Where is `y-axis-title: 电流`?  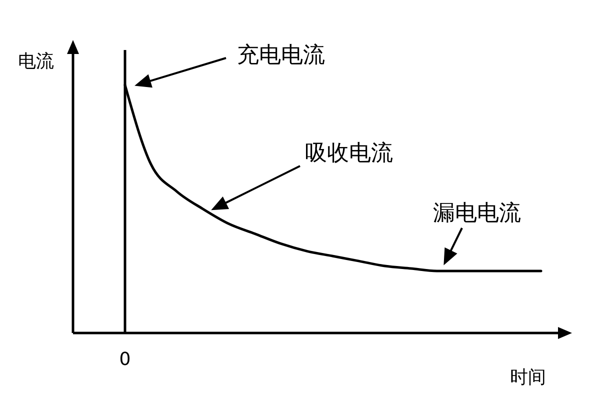
y-axis-title: 电流 is located at coordinates (36, 61).